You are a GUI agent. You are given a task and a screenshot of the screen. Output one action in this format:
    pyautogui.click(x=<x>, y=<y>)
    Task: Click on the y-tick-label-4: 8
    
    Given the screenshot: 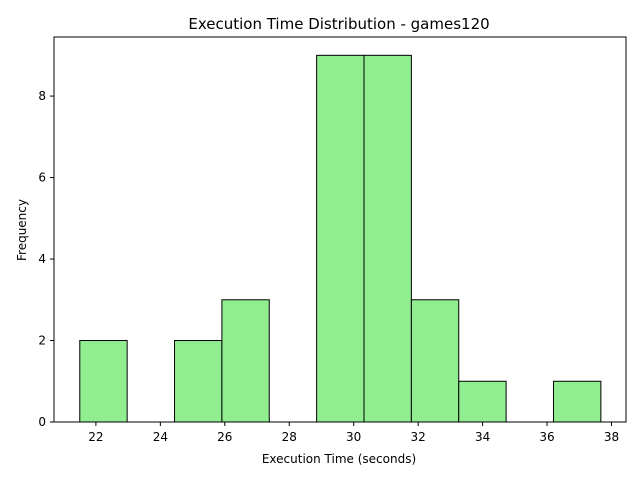 What is the action you would take?
    pyautogui.click(x=42, y=96)
    